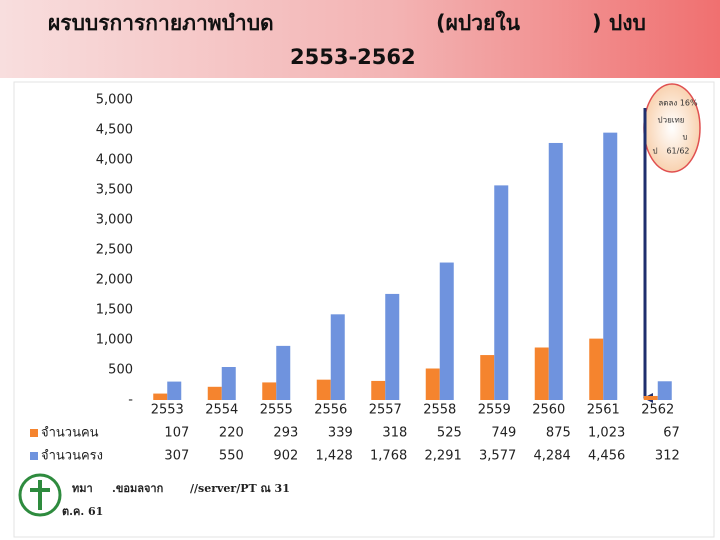 The image size is (720, 540). What do you see at coordinates (176, 433) in the screenshot?
I see `table-cell: 107` at bounding box center [176, 433].